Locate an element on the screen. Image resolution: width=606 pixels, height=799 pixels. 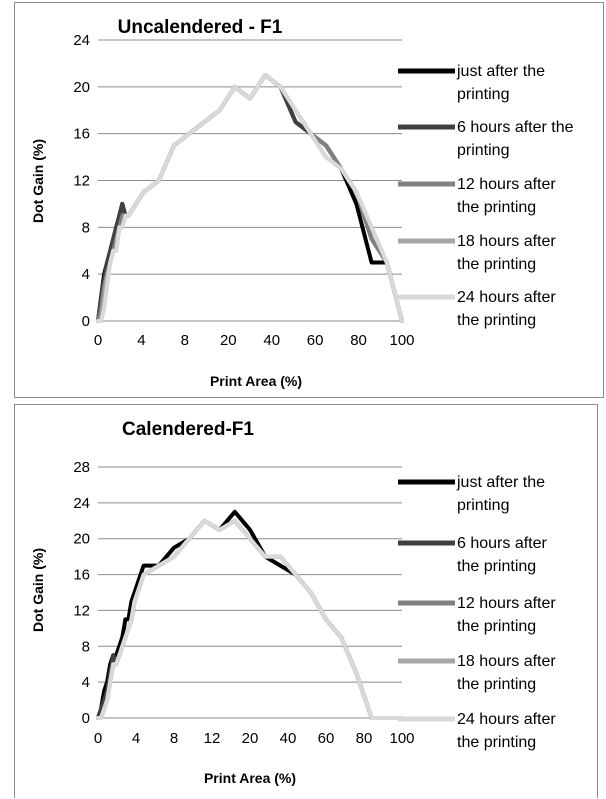
x-tick-label: 12 is located at coordinates (212, 738).